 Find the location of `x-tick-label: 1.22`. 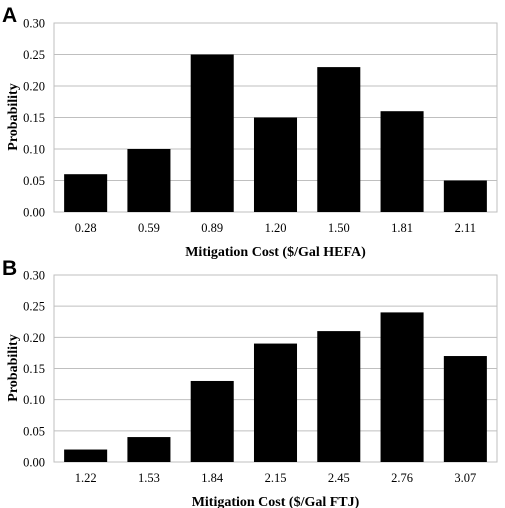

x-tick-label: 1.22 is located at coordinates (86, 478).